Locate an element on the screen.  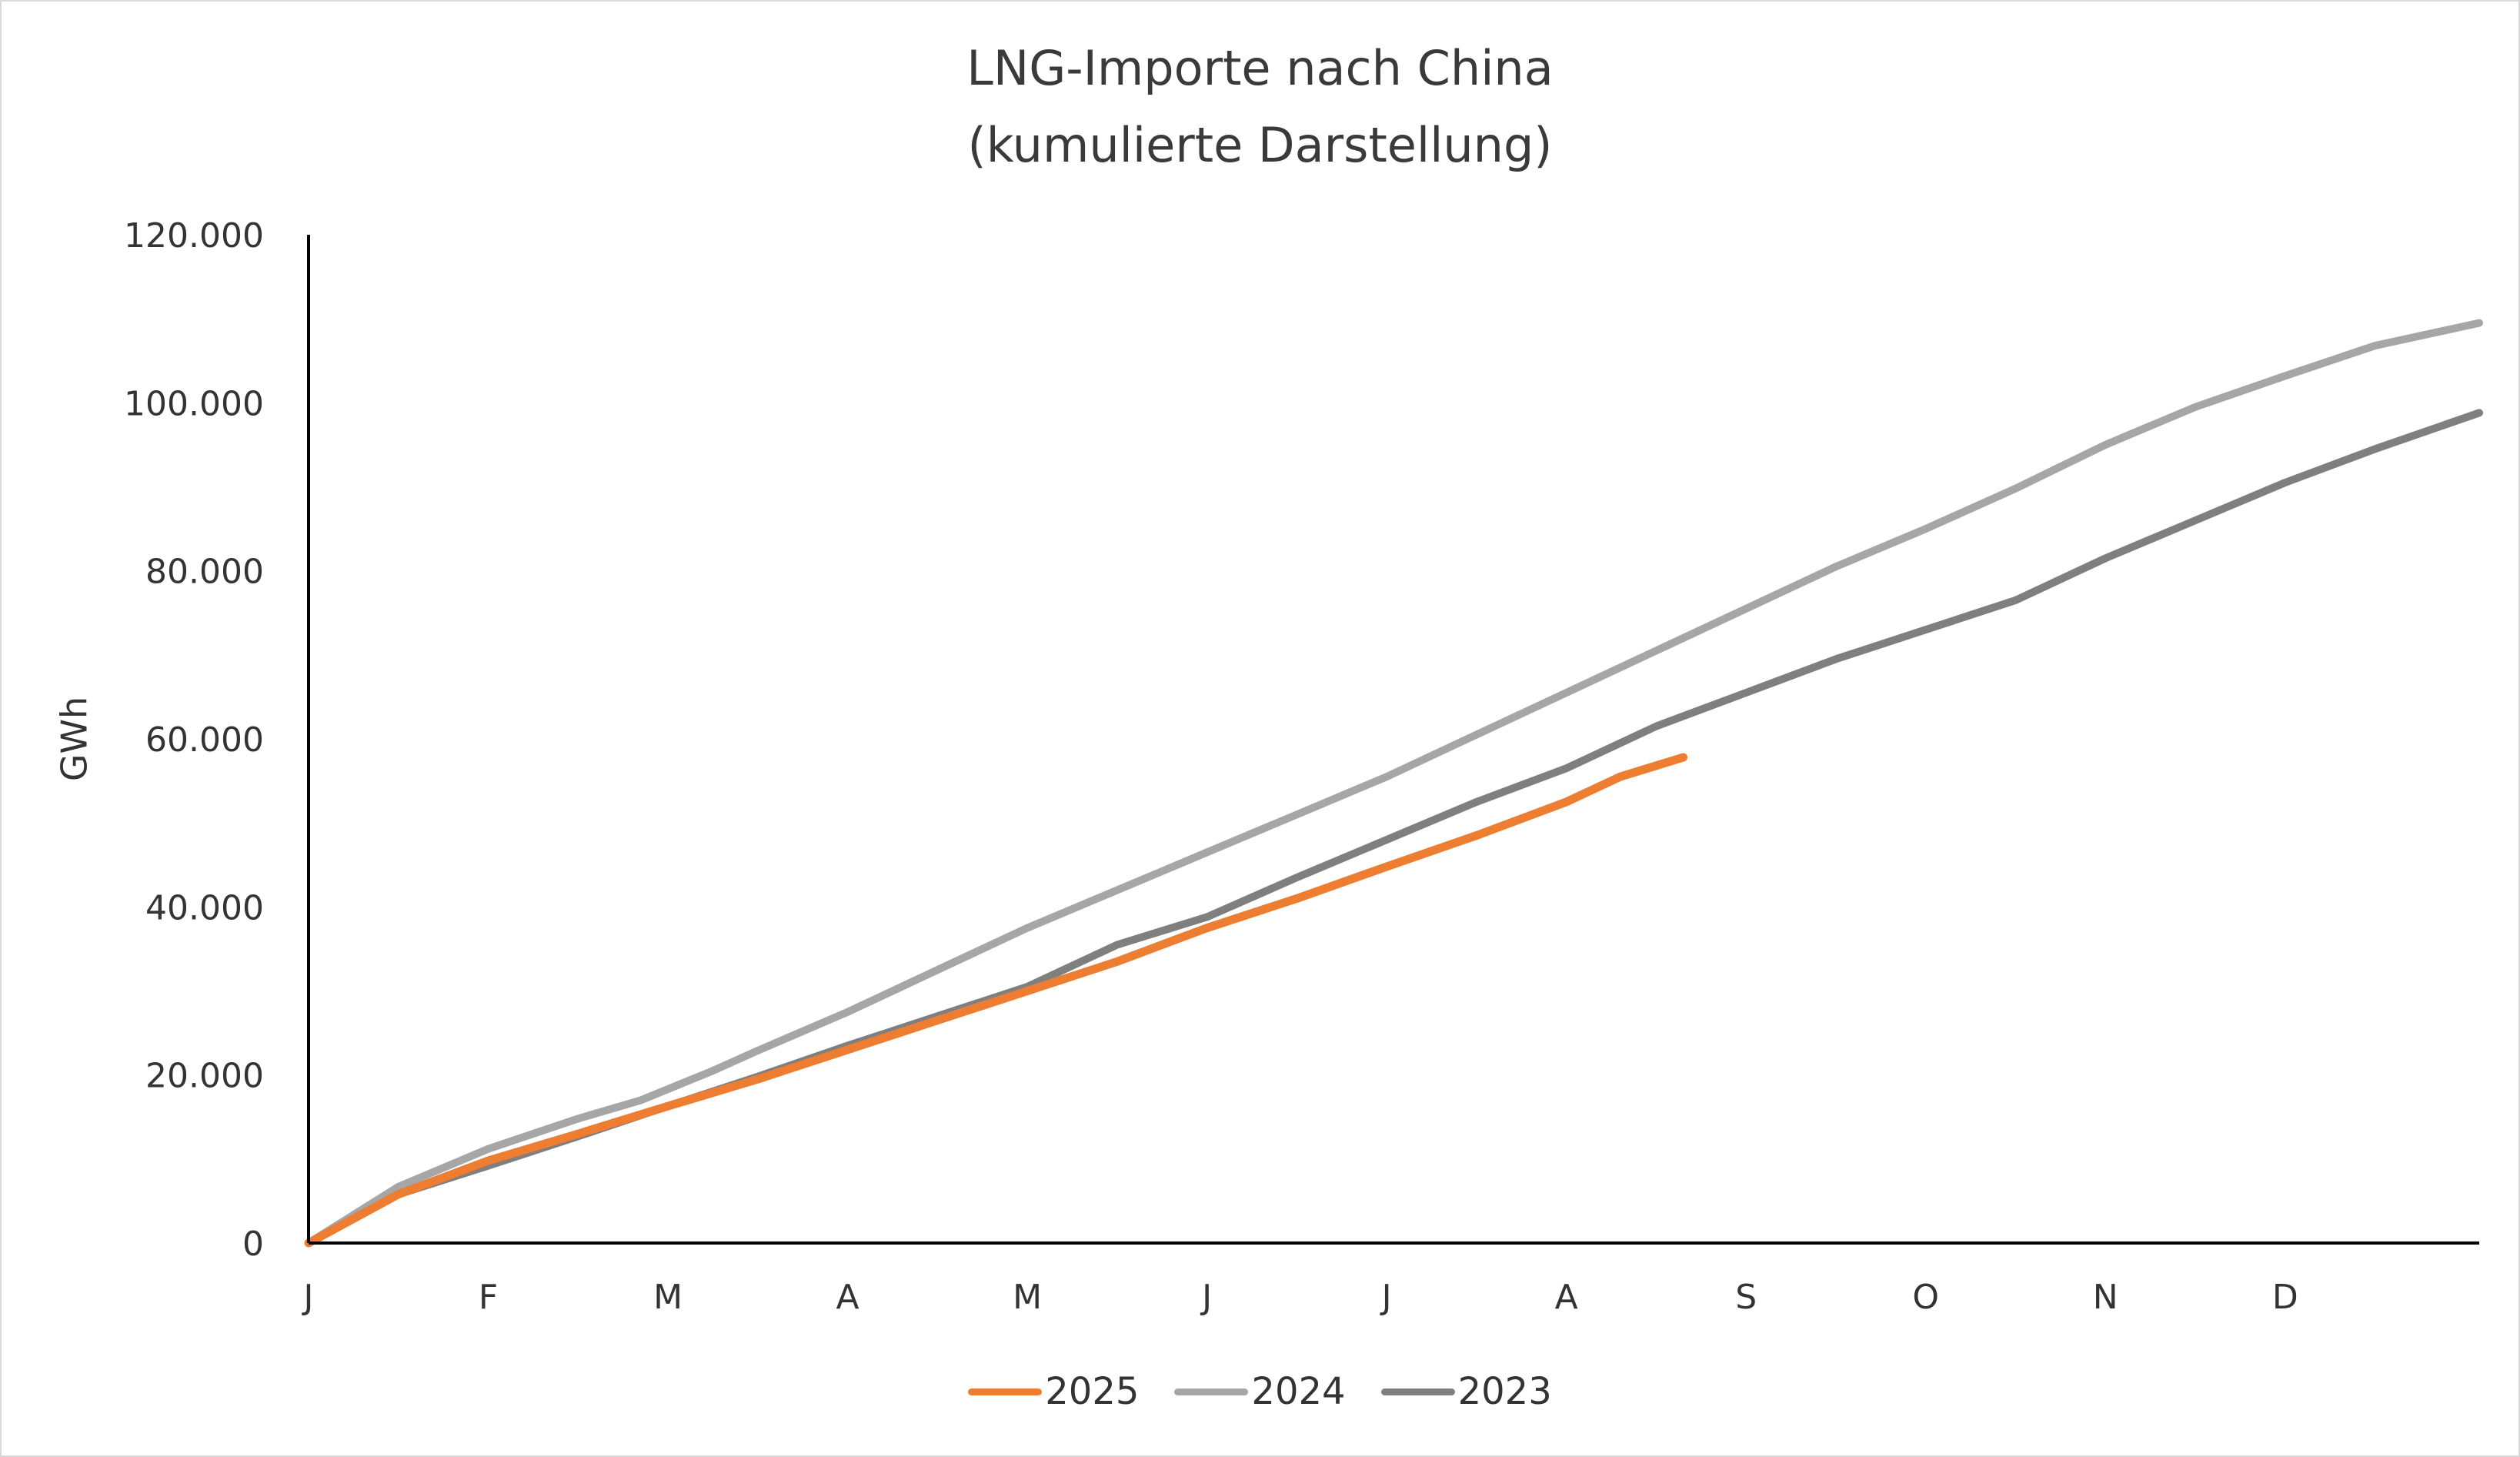
legend-item-2025: 2025 is located at coordinates (1053, 1391).